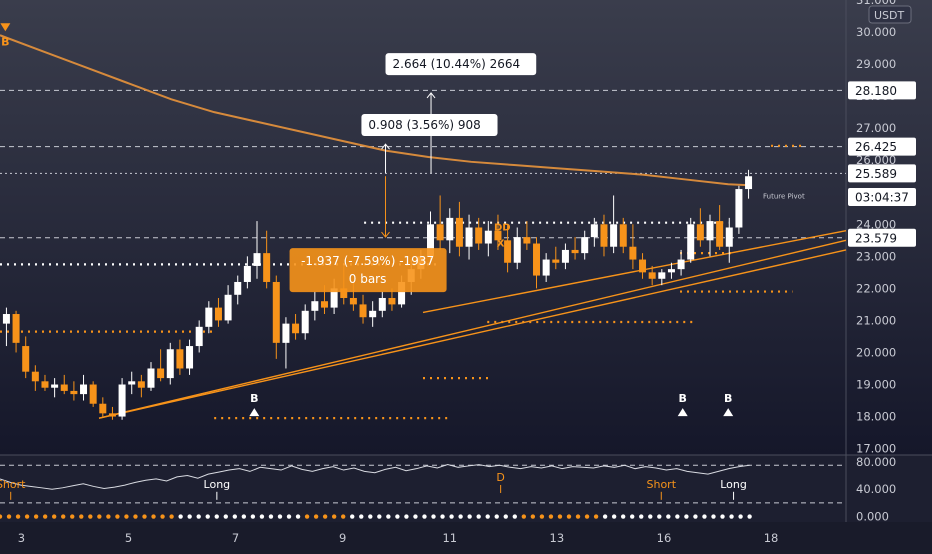 This screenshot has height=554, width=932. Describe the element at coordinates (634, 272) in the screenshot. I see `trendline` at that location.